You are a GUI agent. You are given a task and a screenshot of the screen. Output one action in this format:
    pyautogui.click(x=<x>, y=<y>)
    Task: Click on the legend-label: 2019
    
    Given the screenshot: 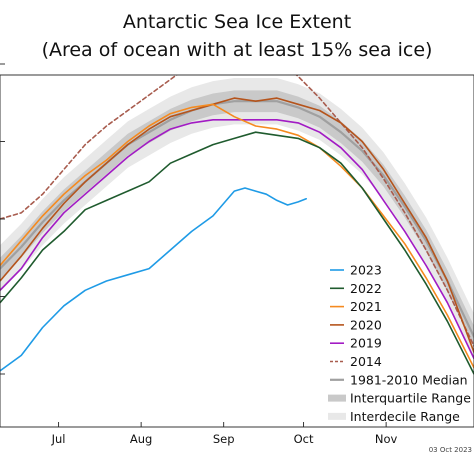 What is the action you would take?
    pyautogui.click(x=366, y=343)
    